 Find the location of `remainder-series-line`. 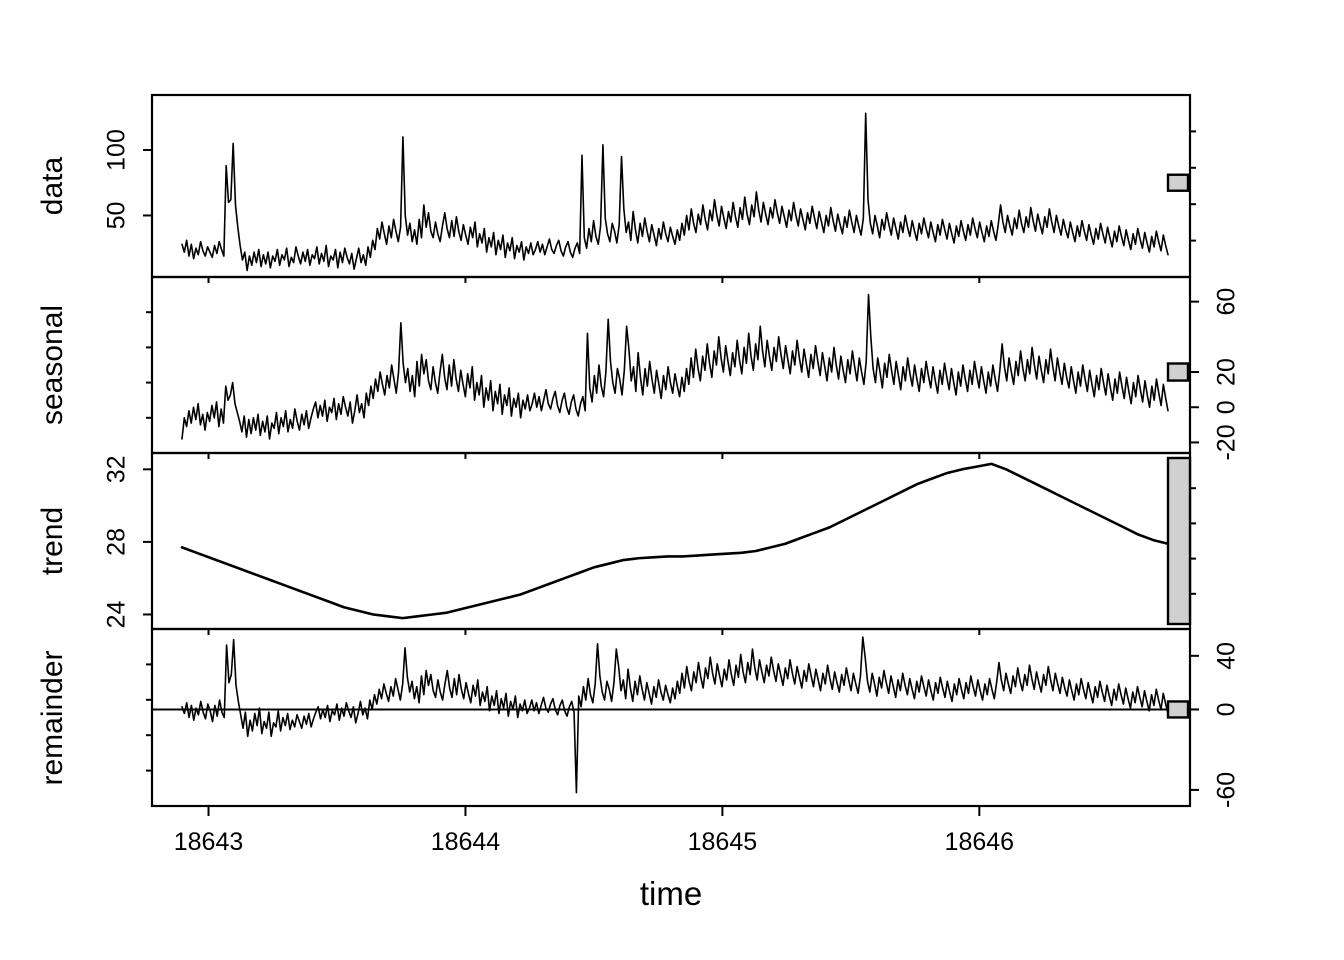

remainder-series-line is located at coordinates (675, 715).